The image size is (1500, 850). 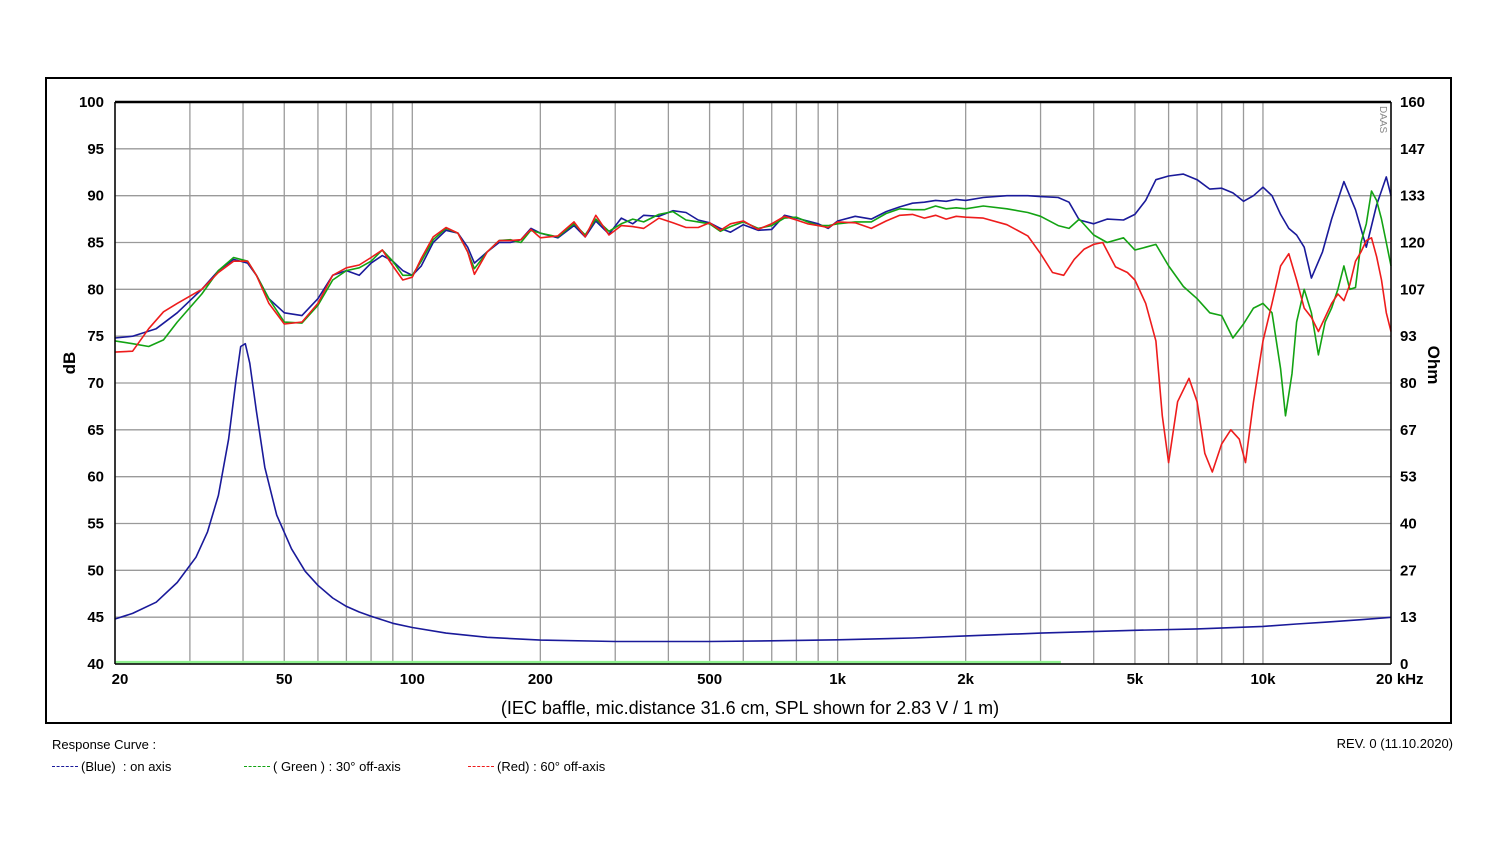 What do you see at coordinates (1412, 289) in the screenshot?
I see `y-right-tick-label: 107` at bounding box center [1412, 289].